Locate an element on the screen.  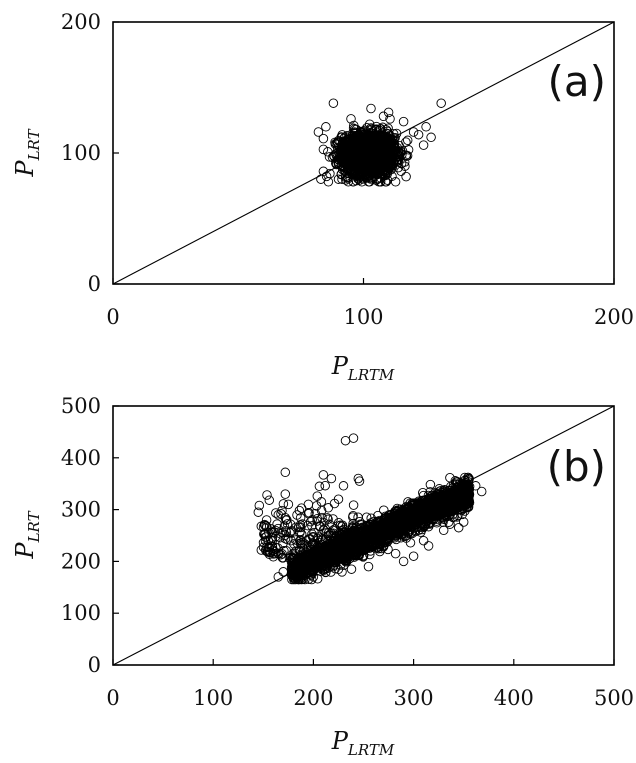
panel-a-point-2007 is located at coordinates (423, 145).